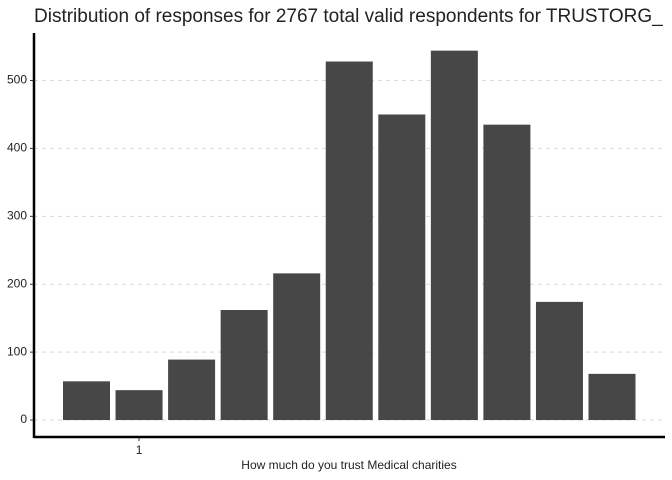  I want to click on y-tick-label: 400, so click(17, 148).